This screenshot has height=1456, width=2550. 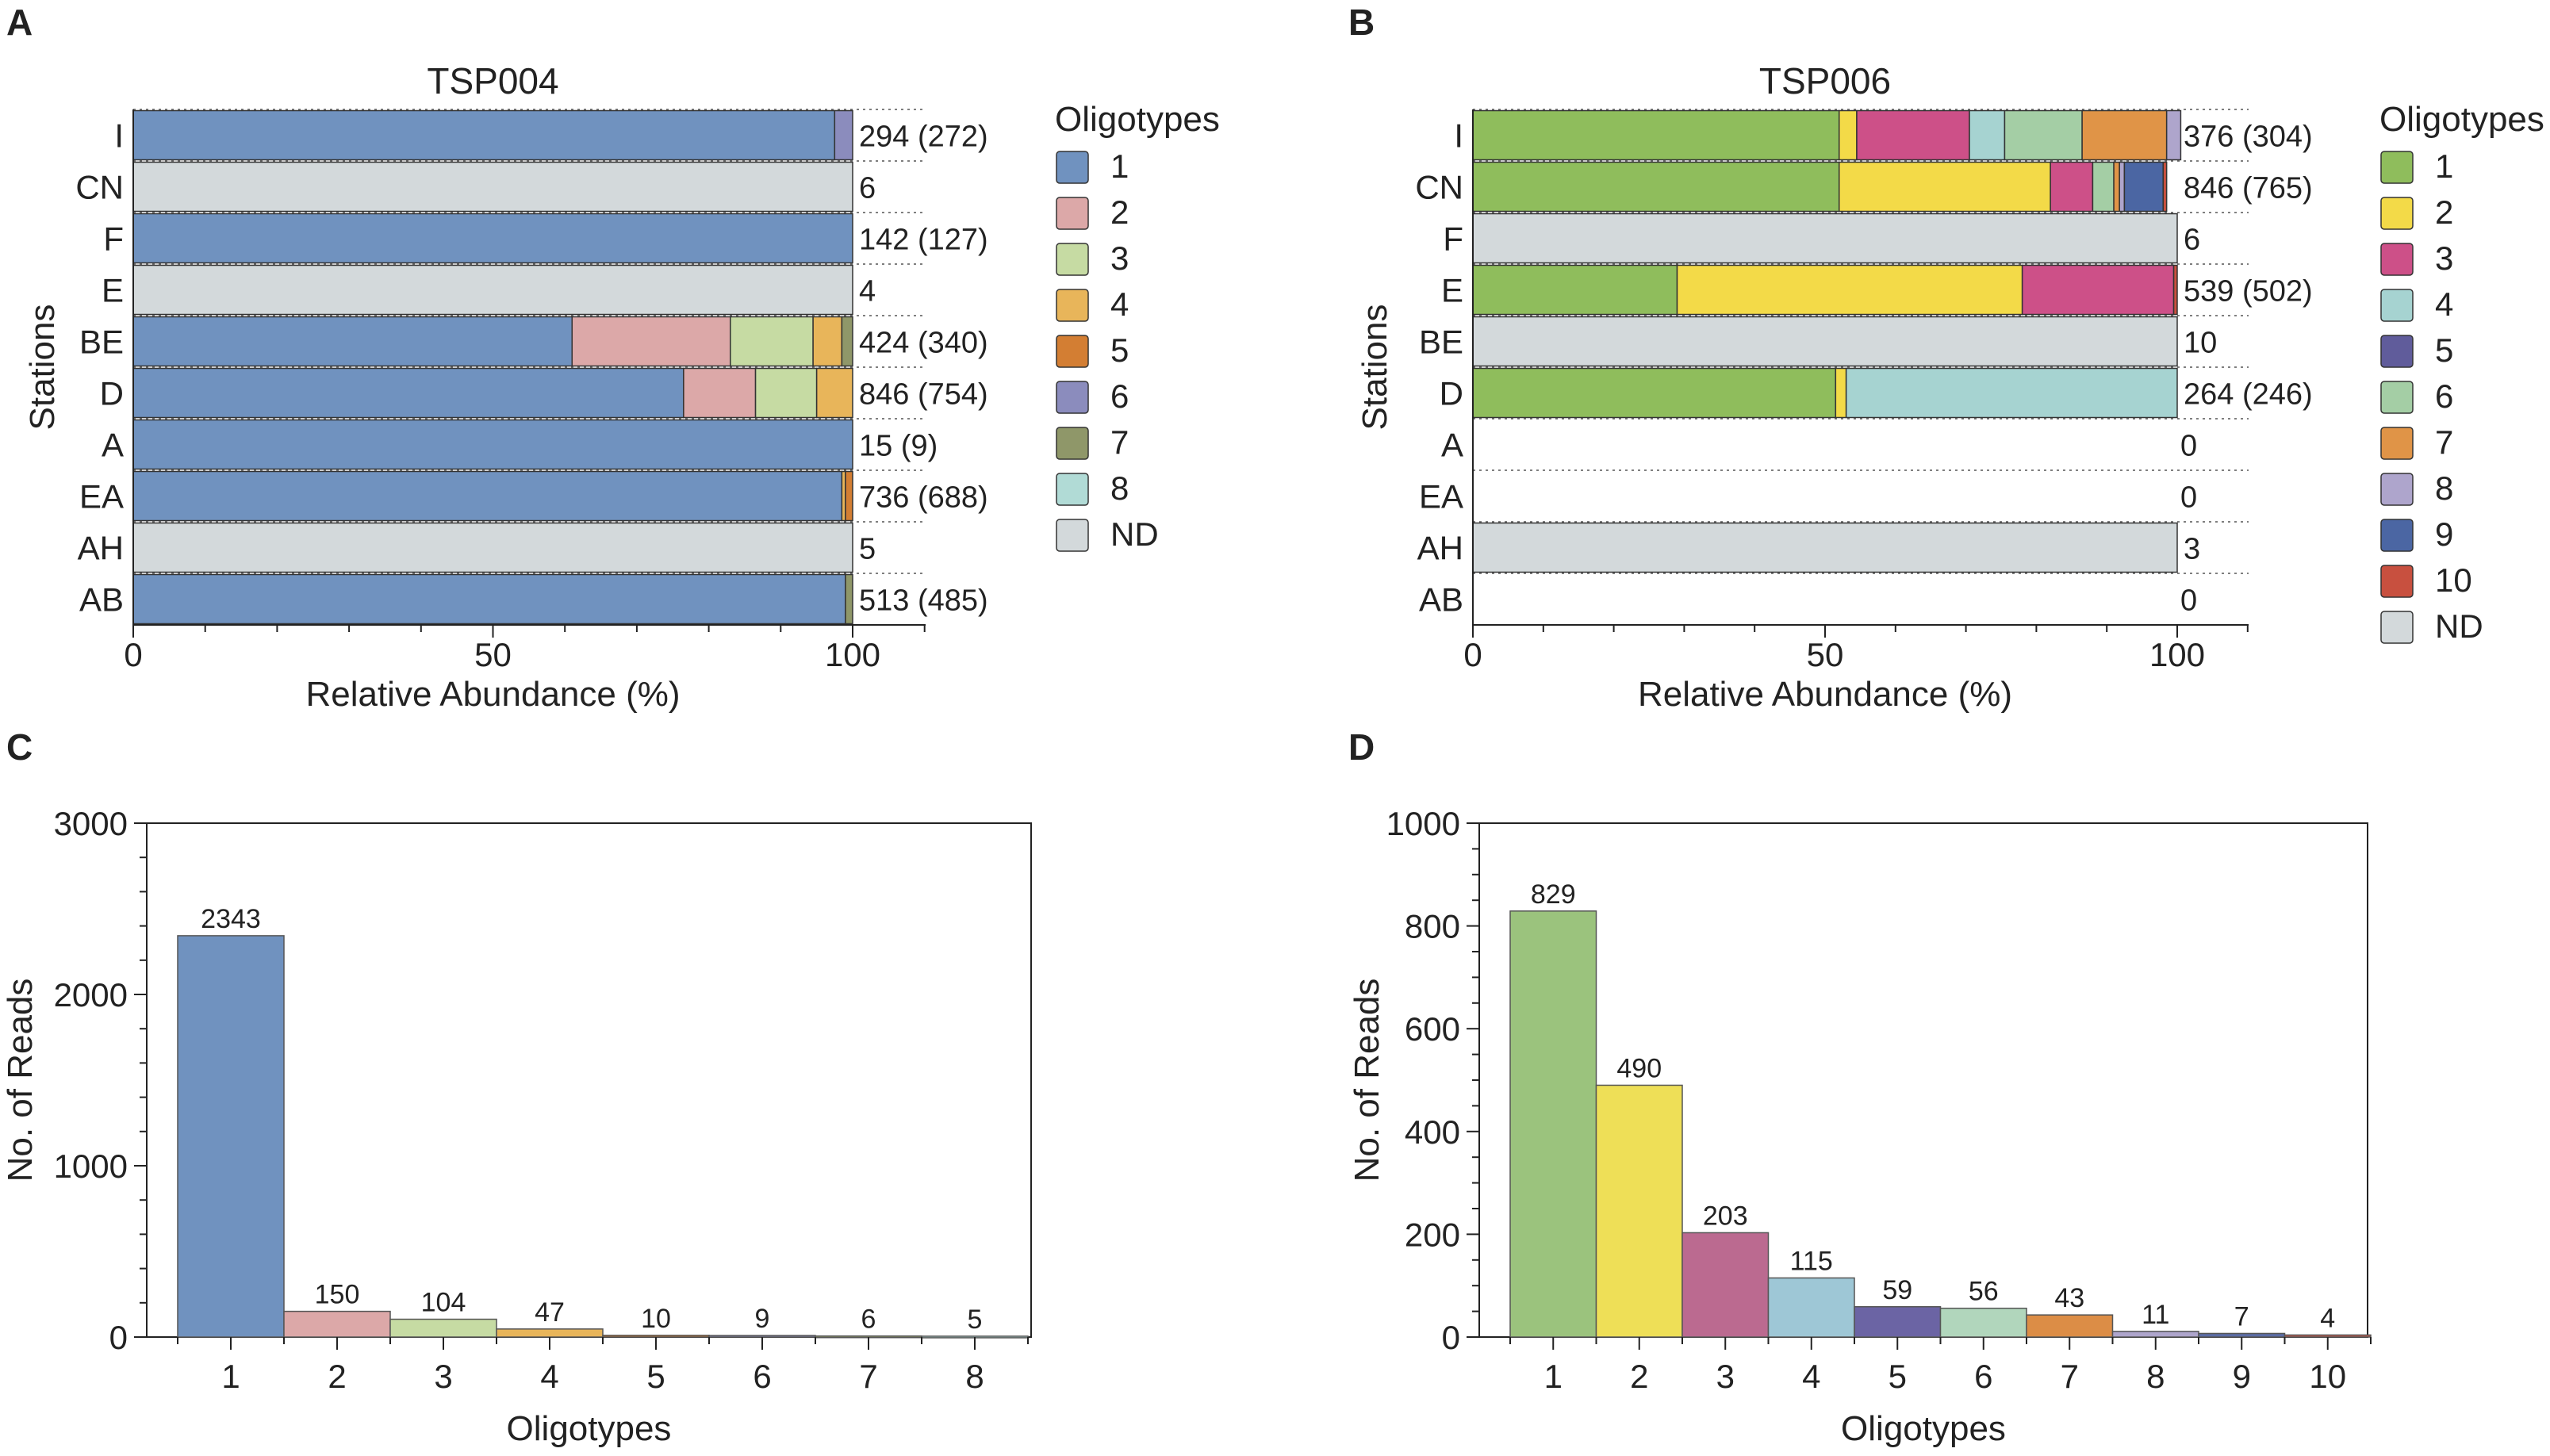 What do you see at coordinates (2444, 442) in the screenshot?
I see `legend-label: 7` at bounding box center [2444, 442].